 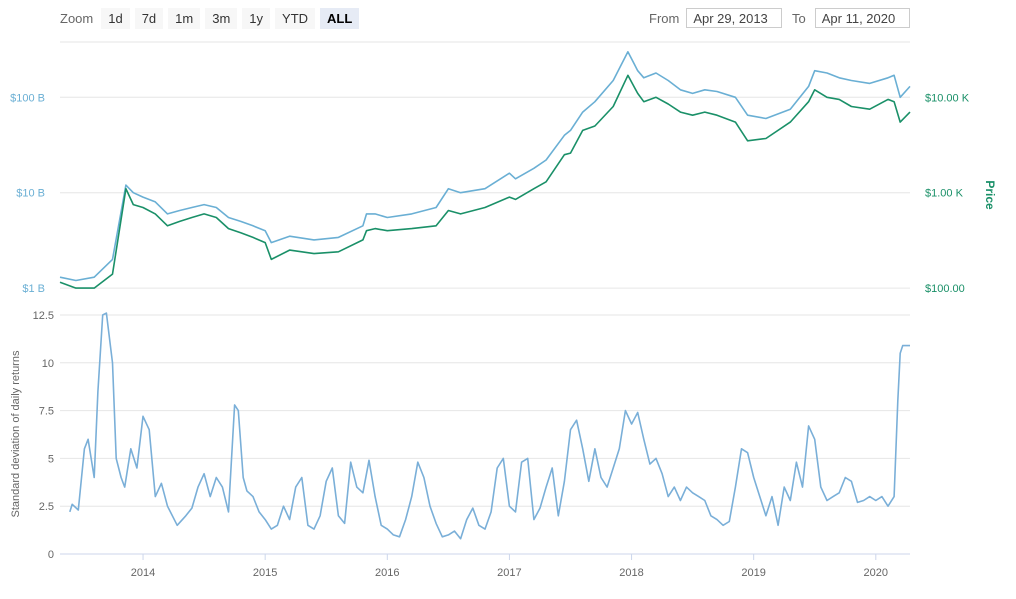 I want to click on zoom-toolbar: Zoom 1d 7d 1m 3m 1y YTD ALL, so click(x=212, y=18).